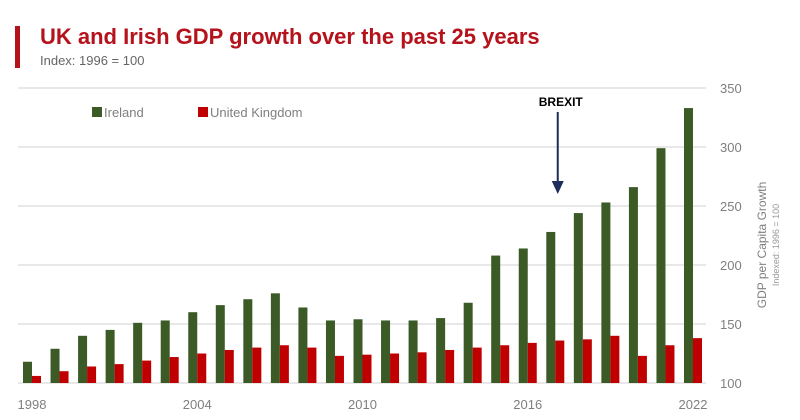  What do you see at coordinates (731, 88) in the screenshot?
I see `y-tick-label: 350` at bounding box center [731, 88].